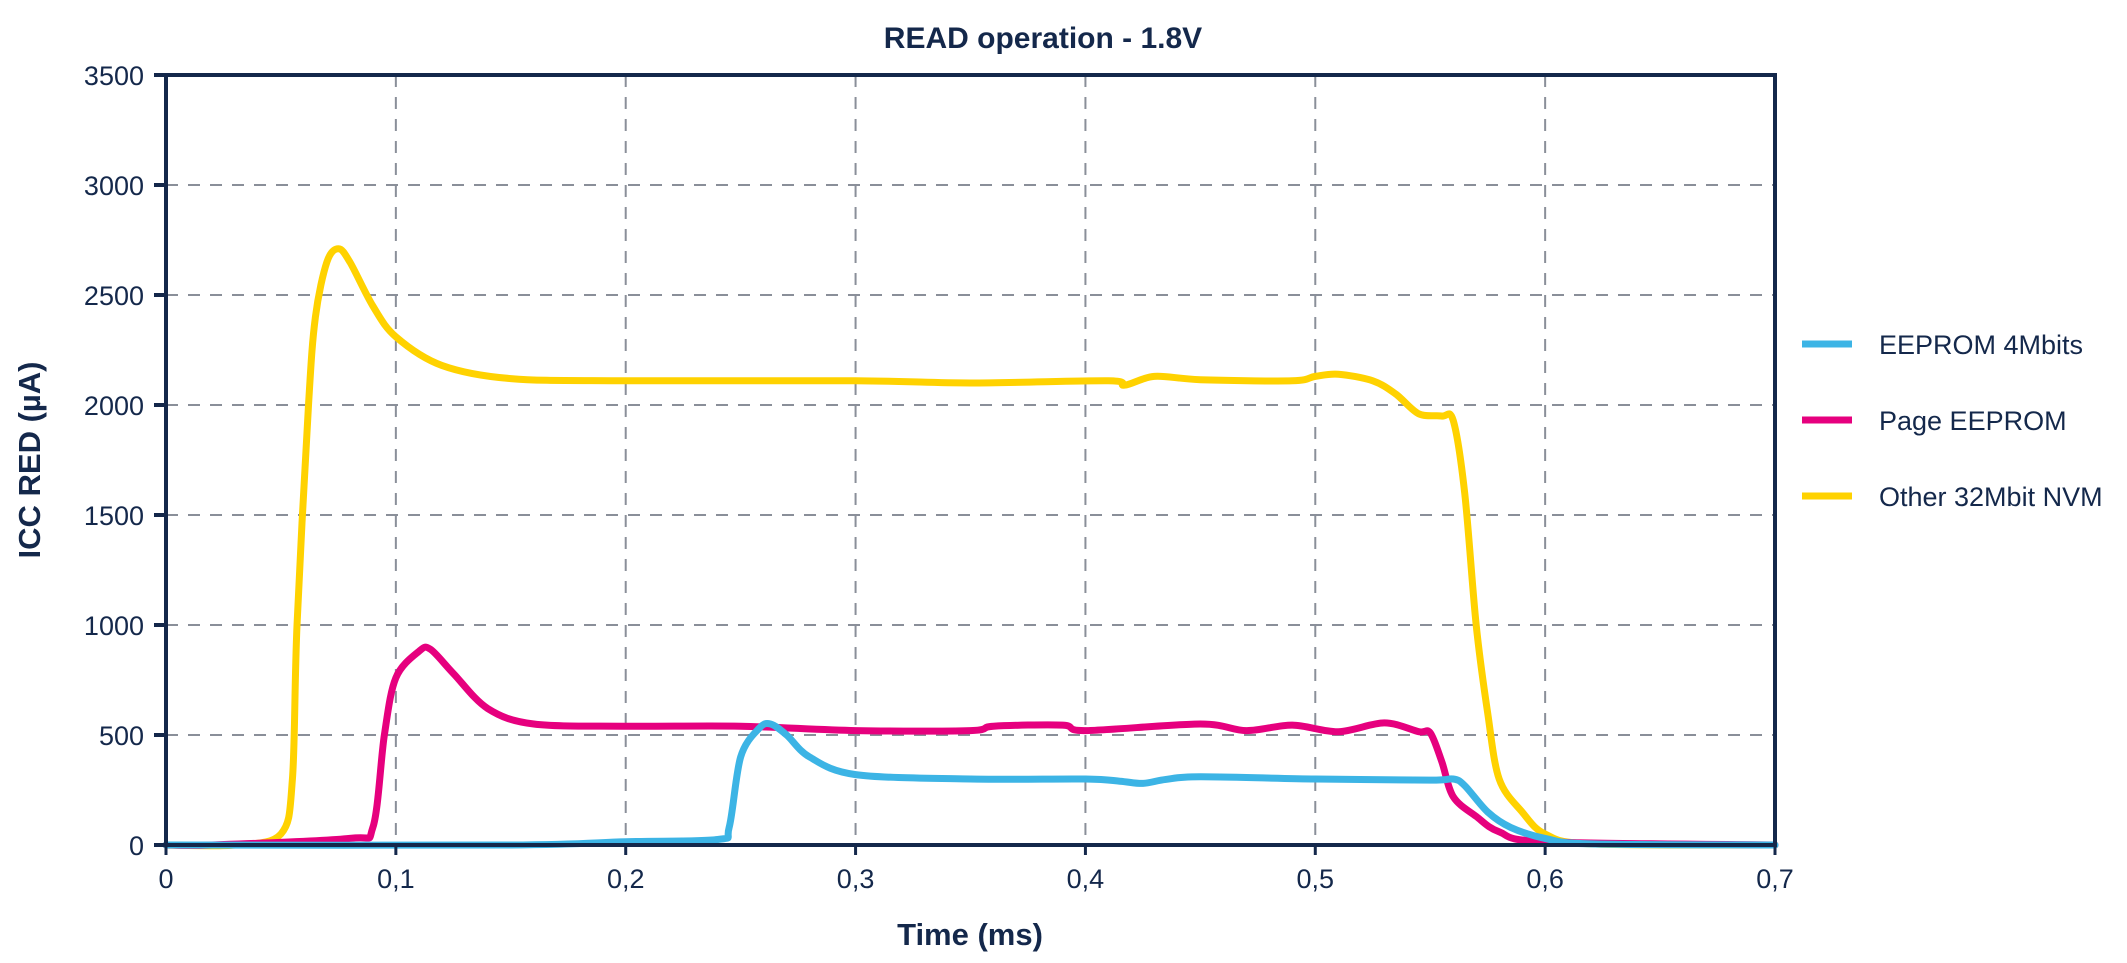  Describe the element at coordinates (29, 460) in the screenshot. I see `y-axis-label: ICC RED (µA)` at that location.